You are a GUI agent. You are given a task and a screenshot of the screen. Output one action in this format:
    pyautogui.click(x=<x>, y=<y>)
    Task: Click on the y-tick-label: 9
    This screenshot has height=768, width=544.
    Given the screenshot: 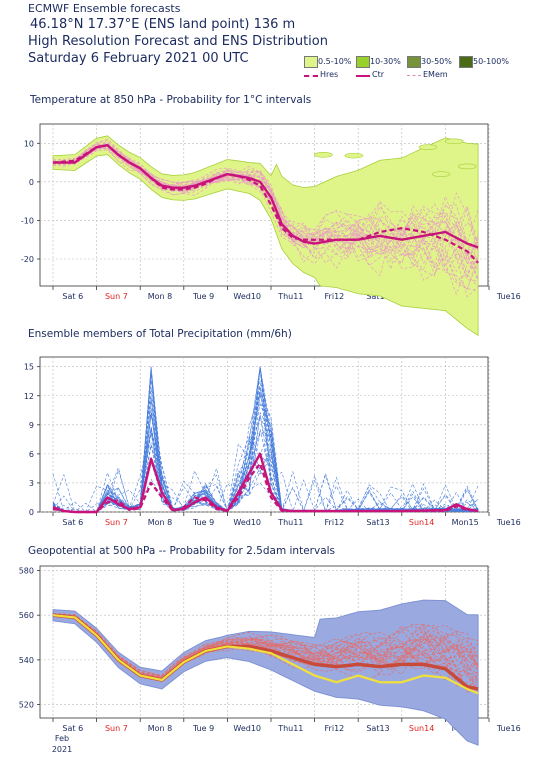 What is the action you would take?
    pyautogui.click(x=31, y=425)
    